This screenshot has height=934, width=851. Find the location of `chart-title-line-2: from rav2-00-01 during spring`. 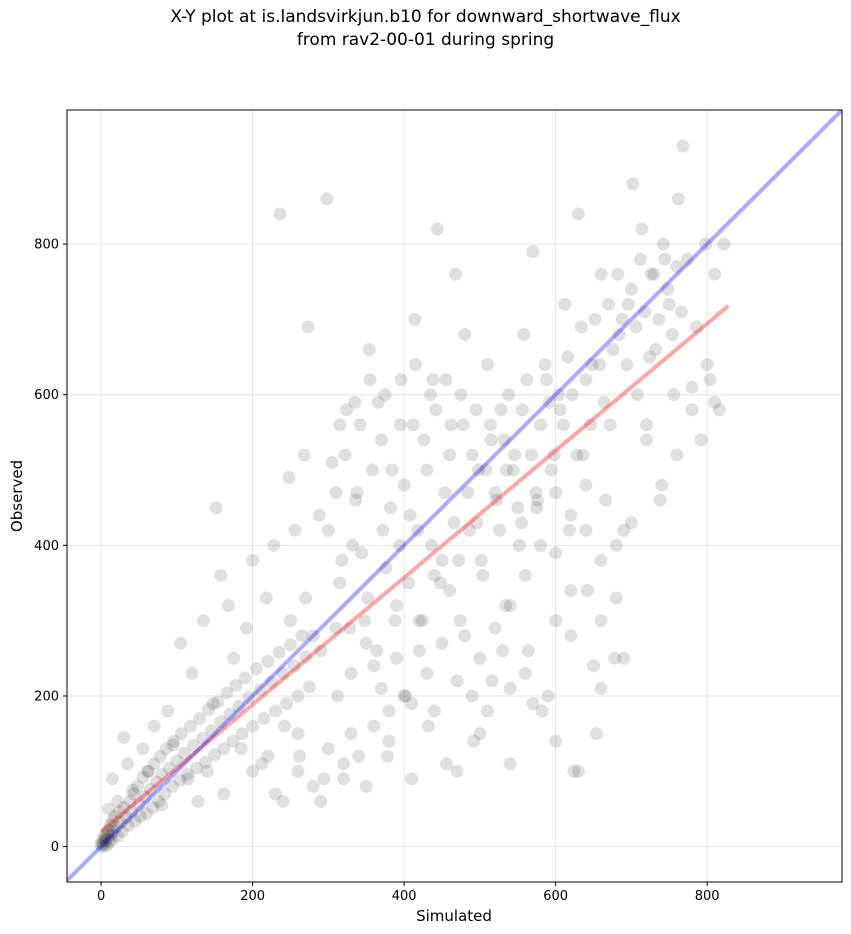

chart-title-line-2: from rav2-00-01 during spring is located at coordinates (425, 40).